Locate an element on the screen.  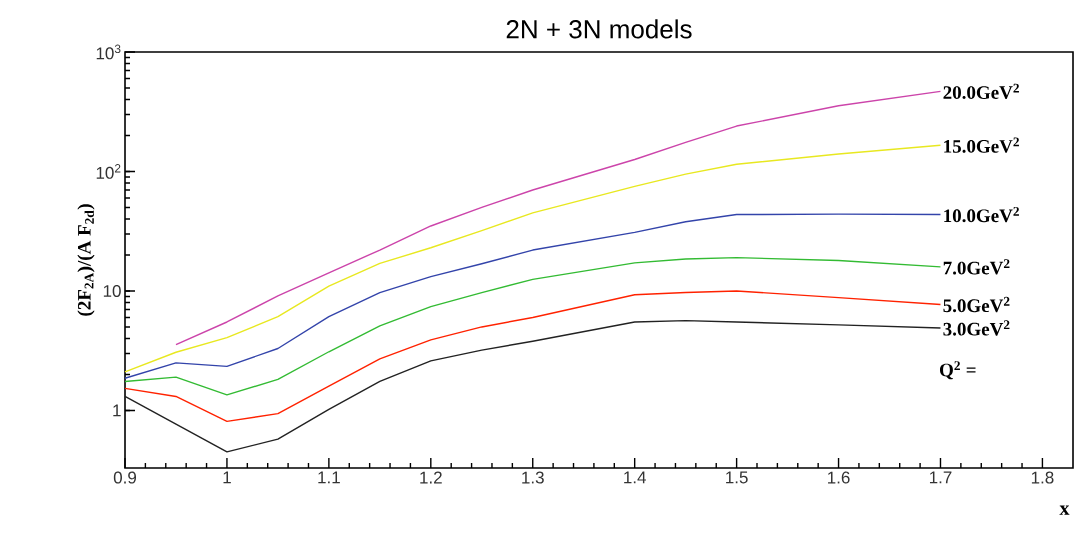
x-tick-label: 1.7 is located at coordinates (940, 477).